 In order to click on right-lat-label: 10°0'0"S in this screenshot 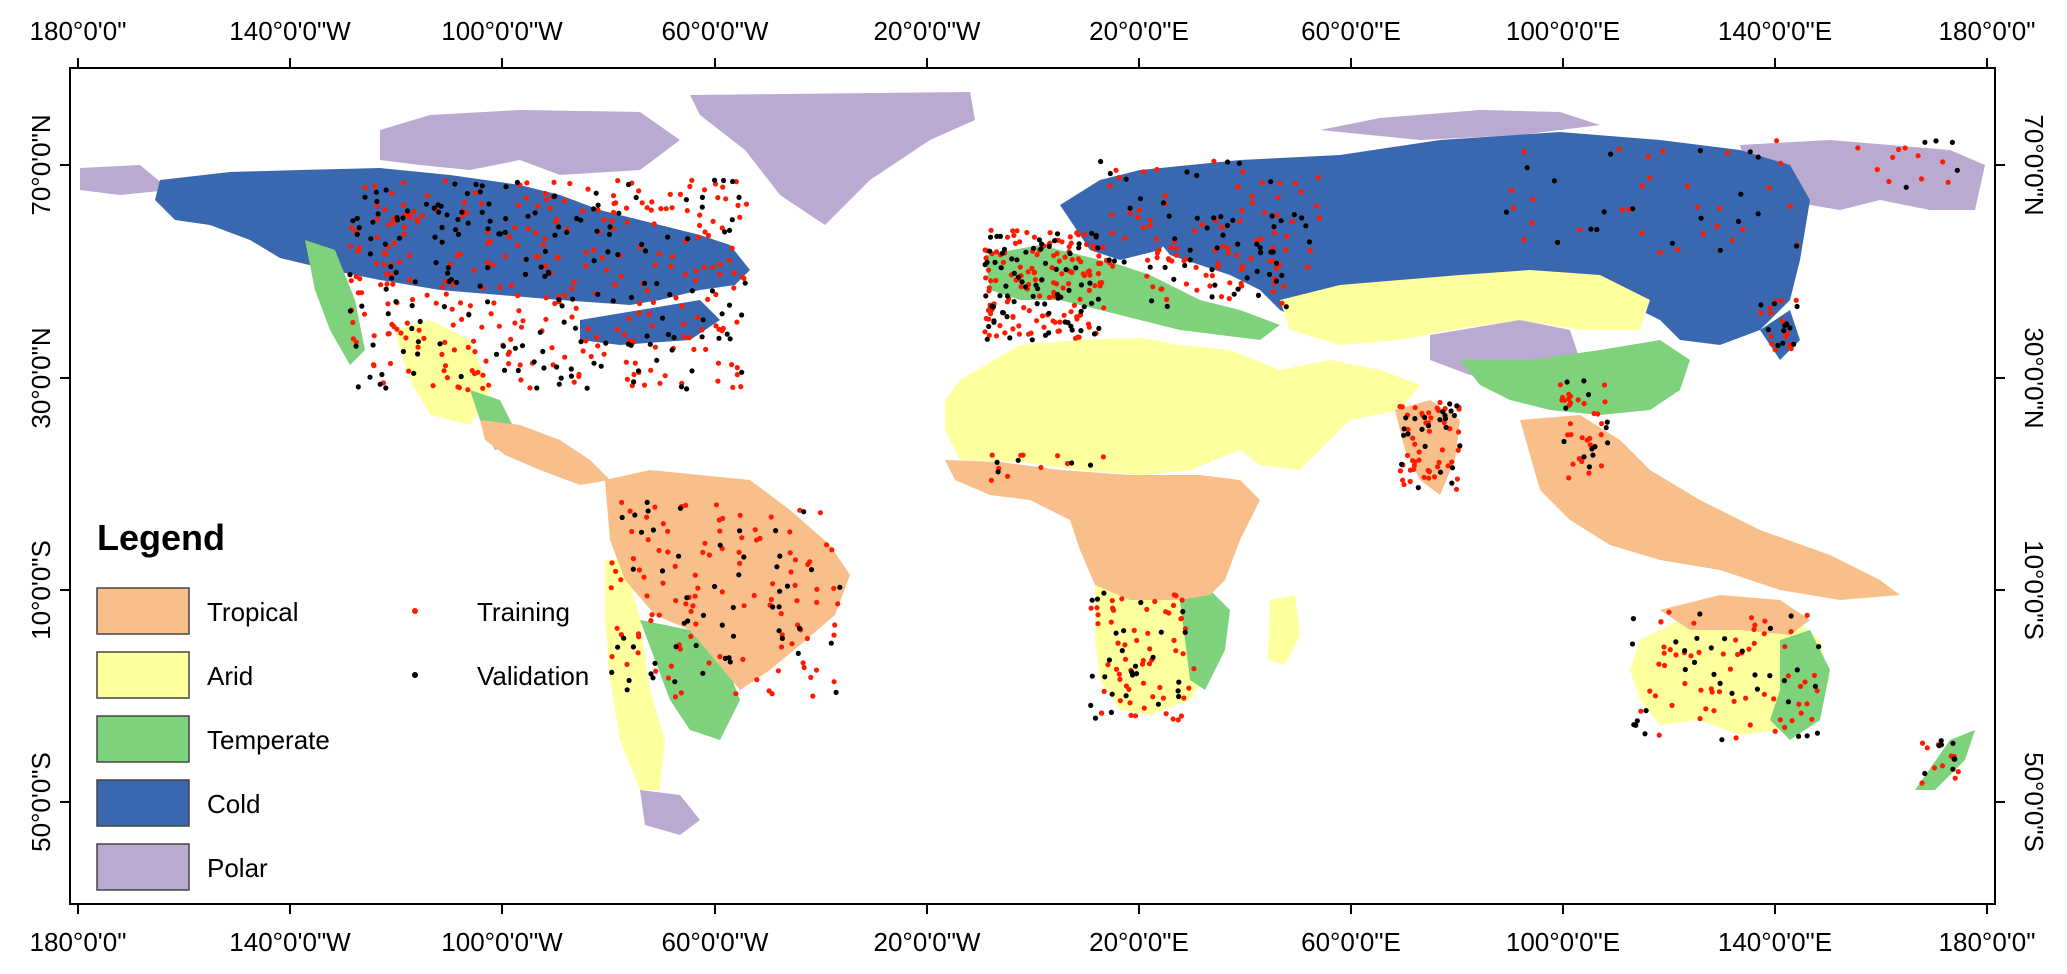, I will do `click(2034, 590)`.